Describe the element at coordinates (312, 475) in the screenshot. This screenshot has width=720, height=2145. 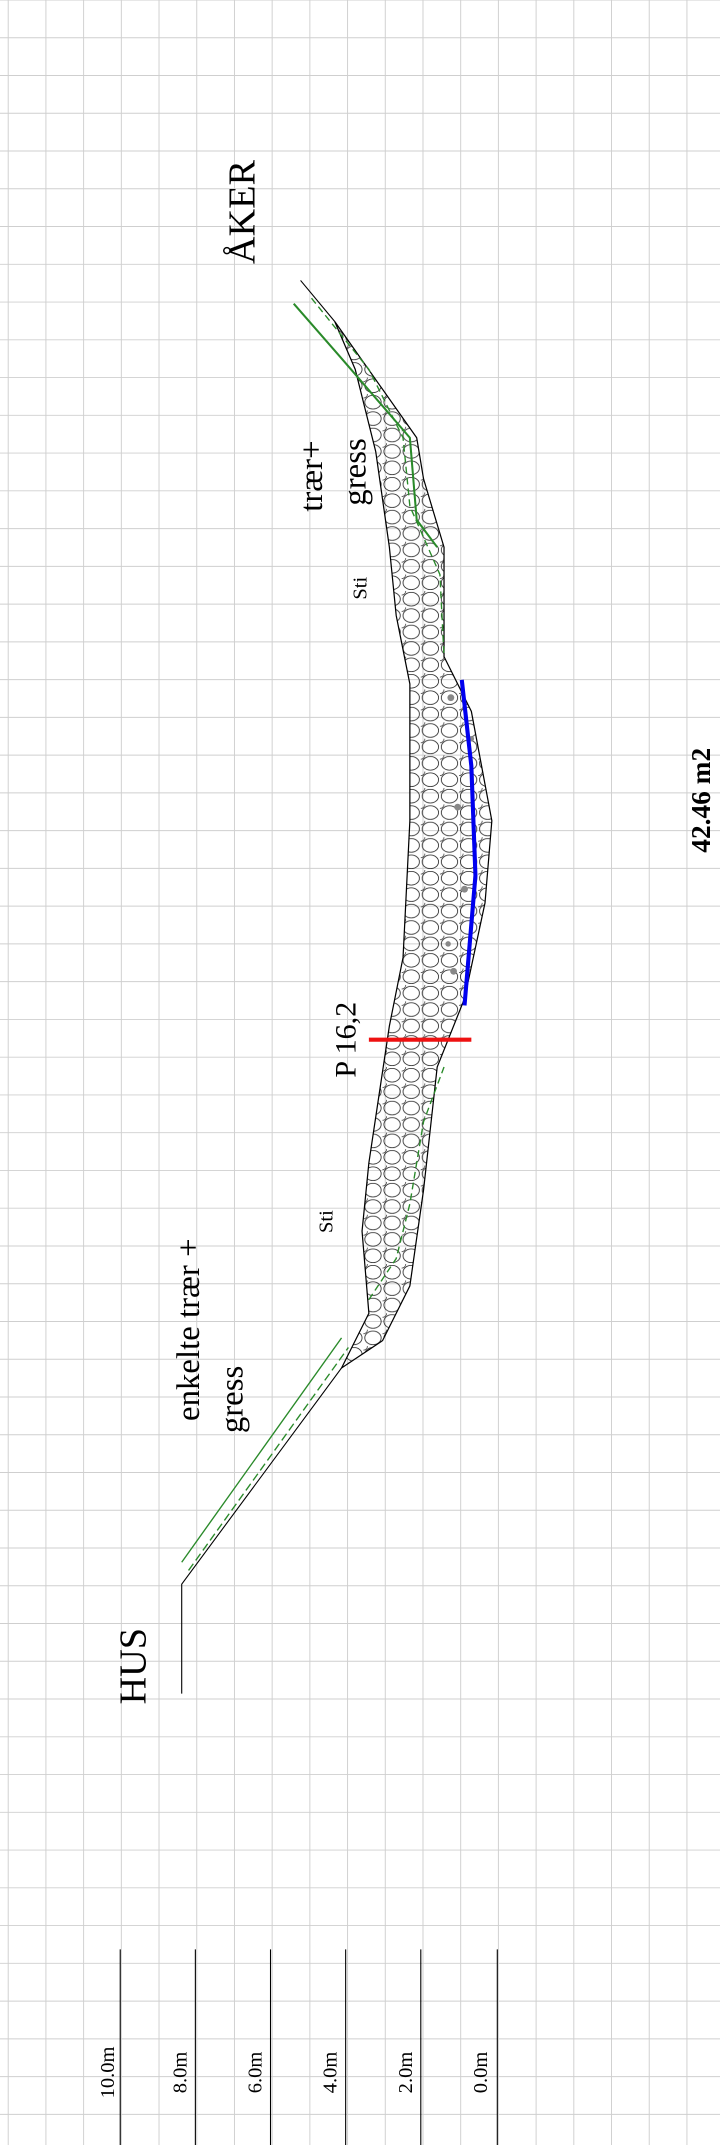
I see `label-vegetation: trær+` at that location.